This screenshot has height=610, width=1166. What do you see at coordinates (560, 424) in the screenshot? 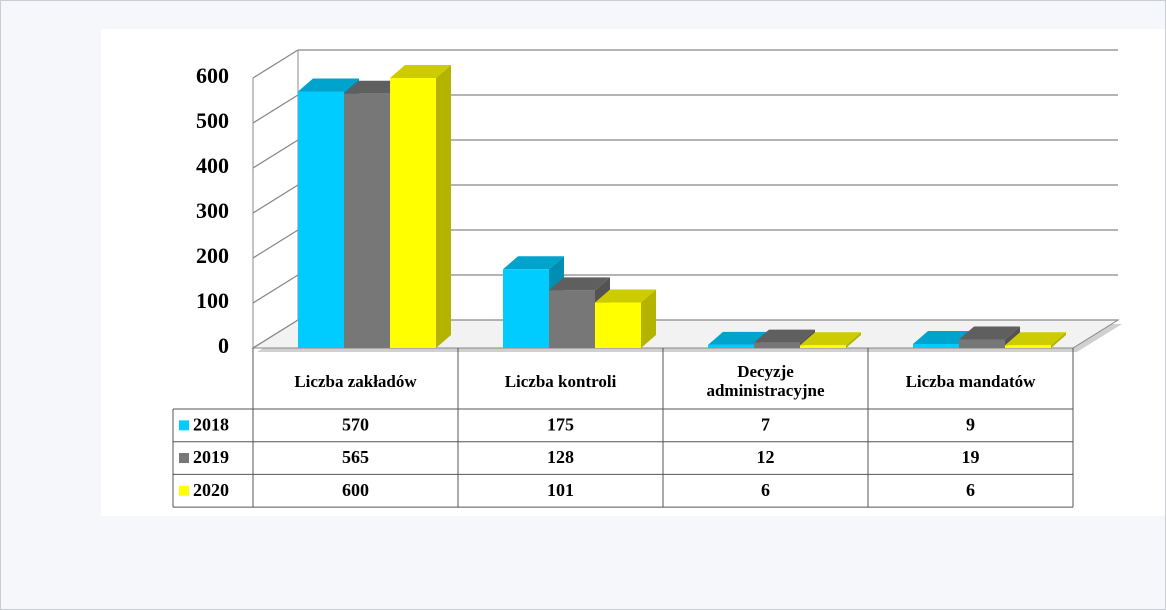
I see `table-value: 175` at bounding box center [560, 424].